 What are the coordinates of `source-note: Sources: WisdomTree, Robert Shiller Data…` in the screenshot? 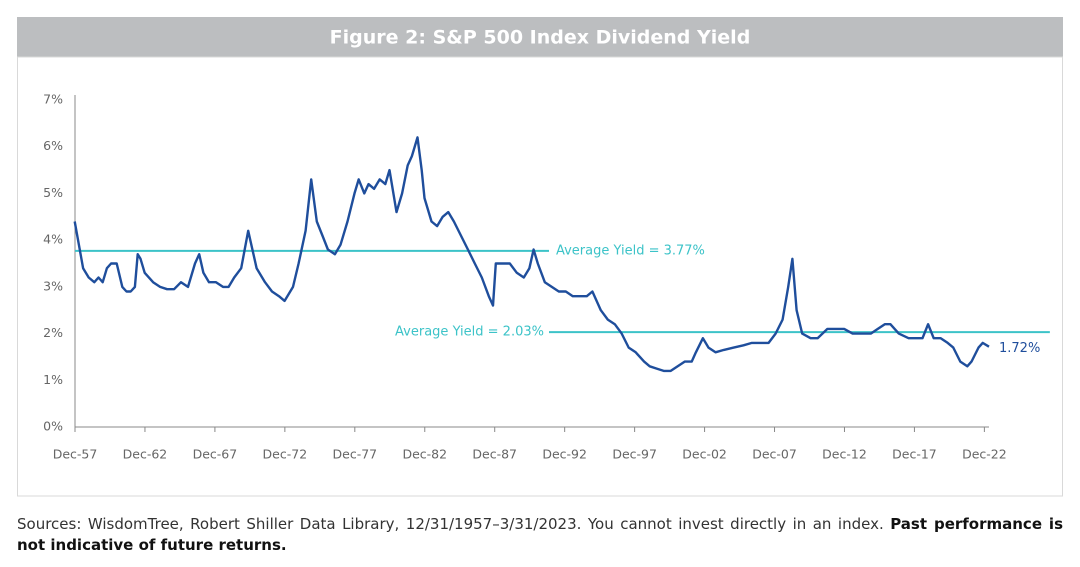 It's located at (450, 524).